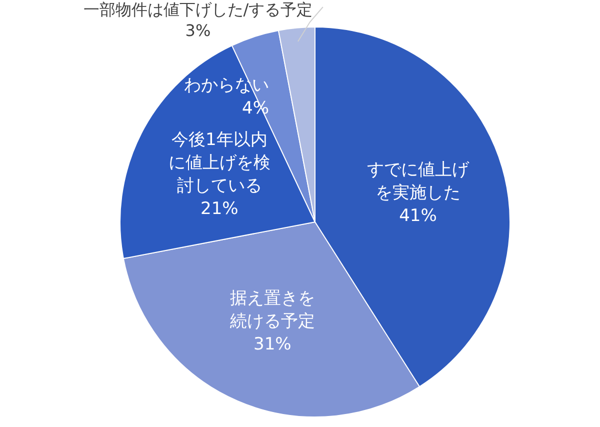 The width and height of the screenshot is (600, 427). I want to click on data-label: 3%, so click(198, 30).